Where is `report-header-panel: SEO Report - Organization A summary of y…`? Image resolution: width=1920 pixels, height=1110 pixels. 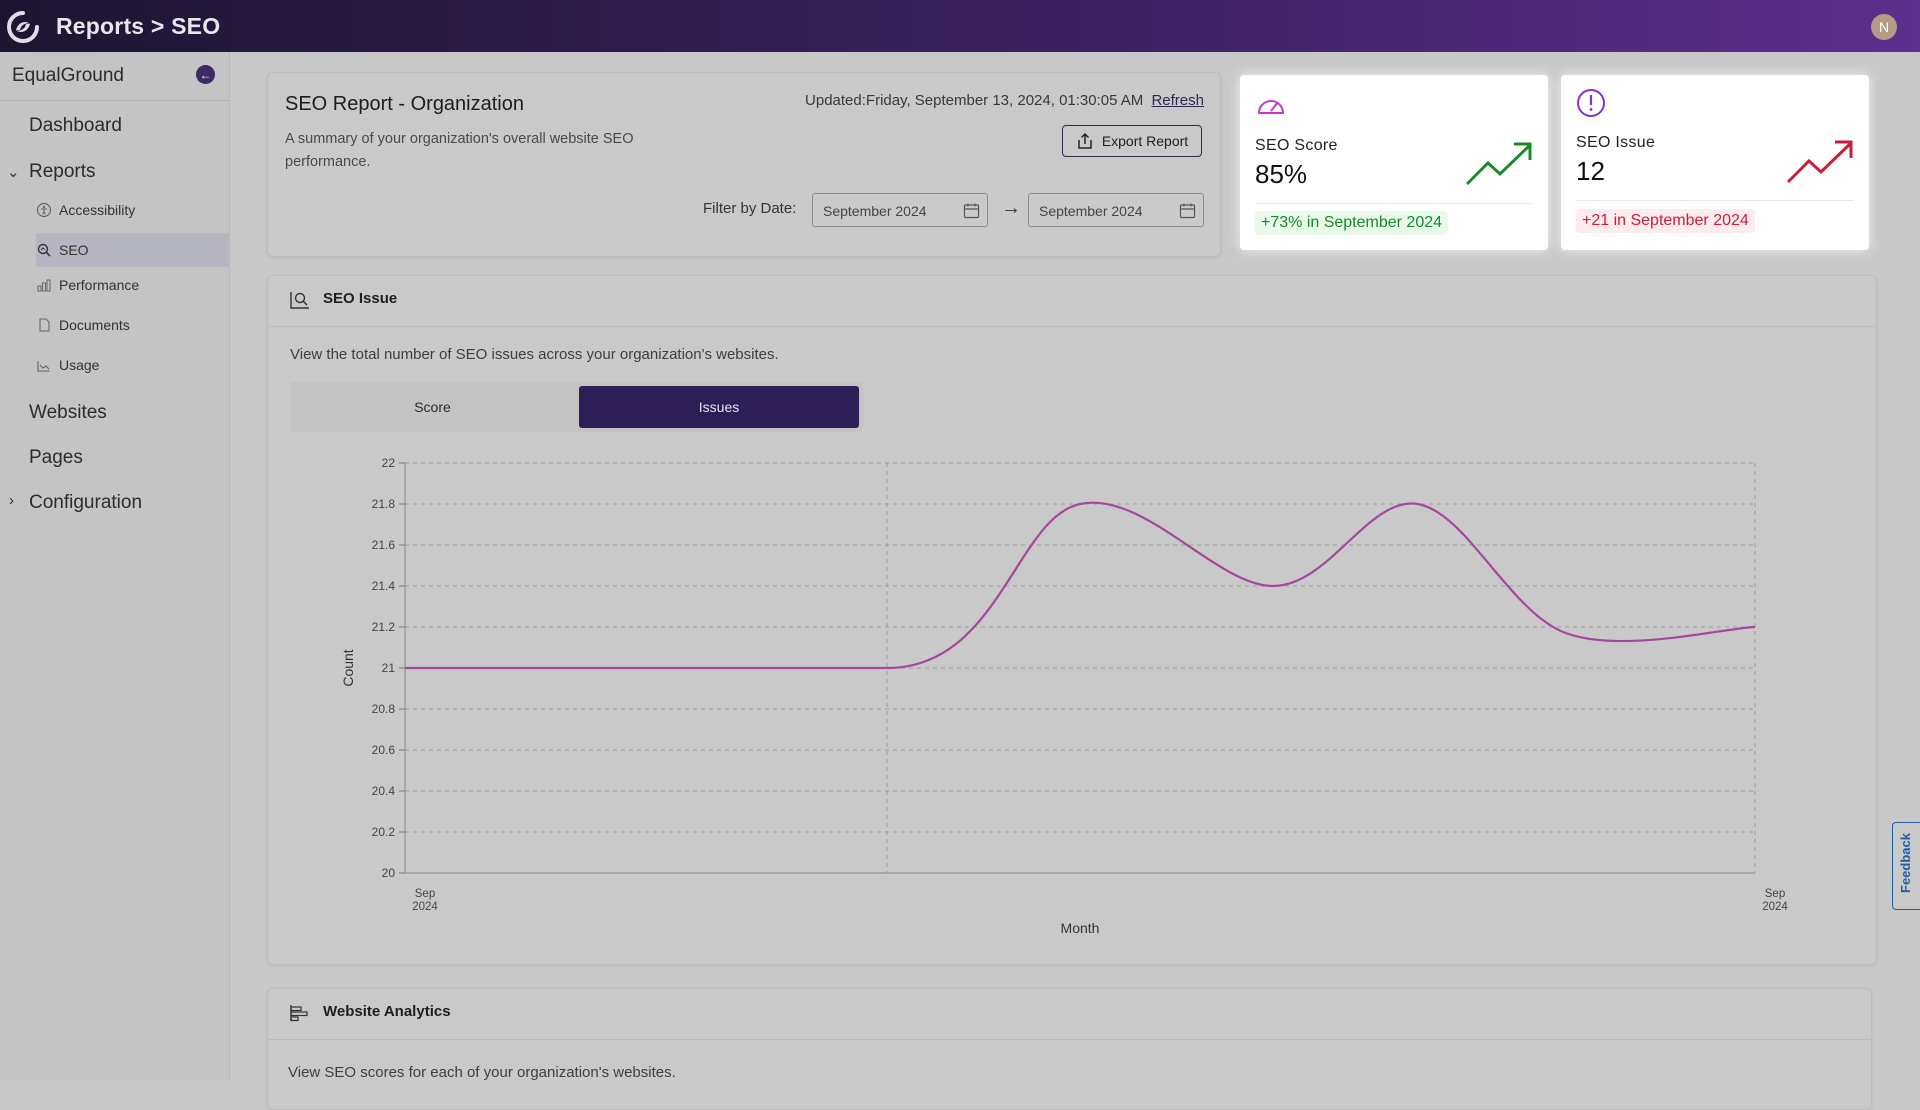
report-header-panel: SEO Report - Organization A summary of y… is located at coordinates (744, 164).